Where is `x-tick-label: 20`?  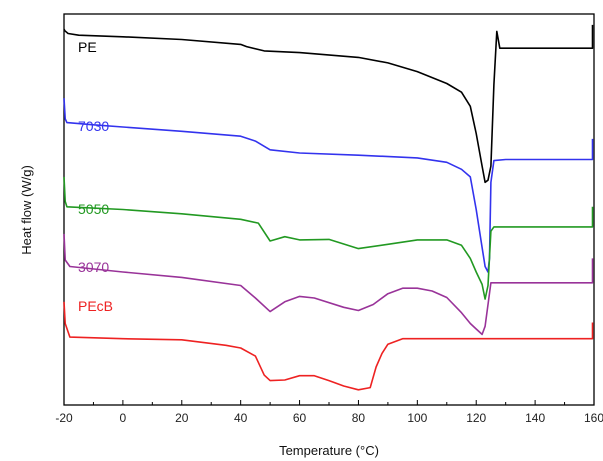 x-tick-label: 20 is located at coordinates (182, 418).